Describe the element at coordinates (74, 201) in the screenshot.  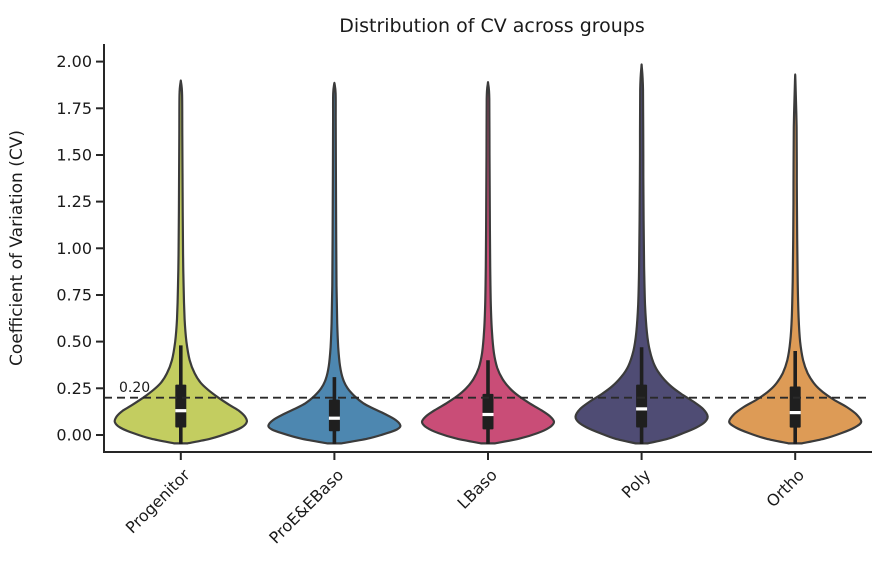
I see `y-tick-label: 1.25` at that location.